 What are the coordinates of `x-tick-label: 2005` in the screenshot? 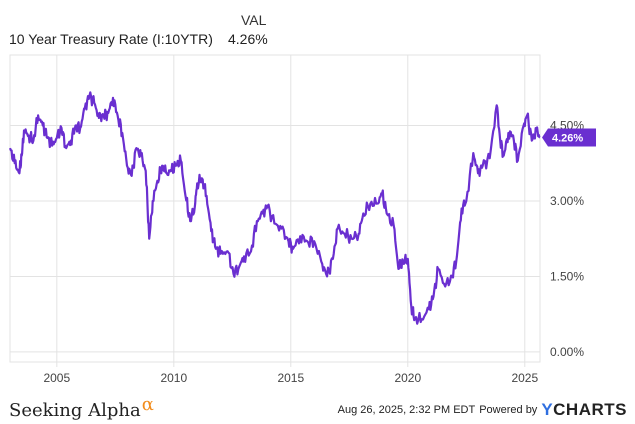 It's located at (56, 378).